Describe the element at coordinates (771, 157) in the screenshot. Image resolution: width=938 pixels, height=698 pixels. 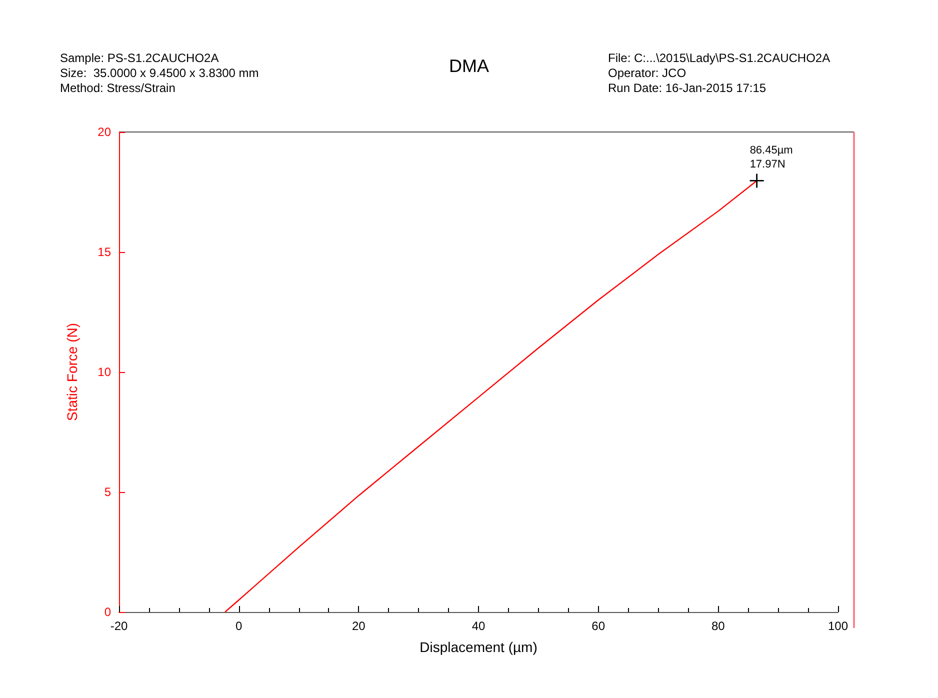
I see `annotation: 86.45µm 17.97N` at that location.